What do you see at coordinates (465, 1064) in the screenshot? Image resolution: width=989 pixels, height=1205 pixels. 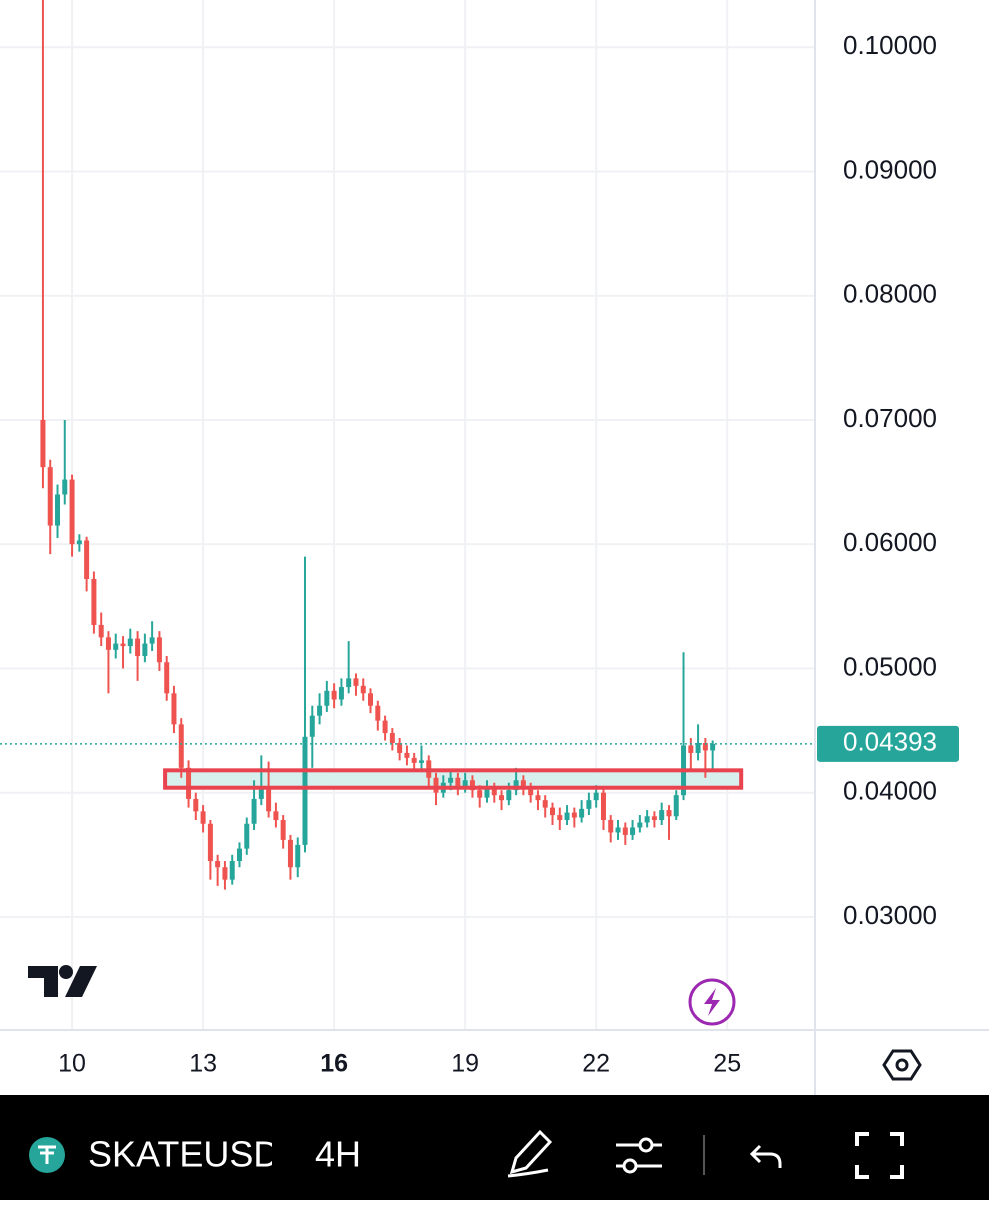 I see `x-tick-label: 19` at bounding box center [465, 1064].